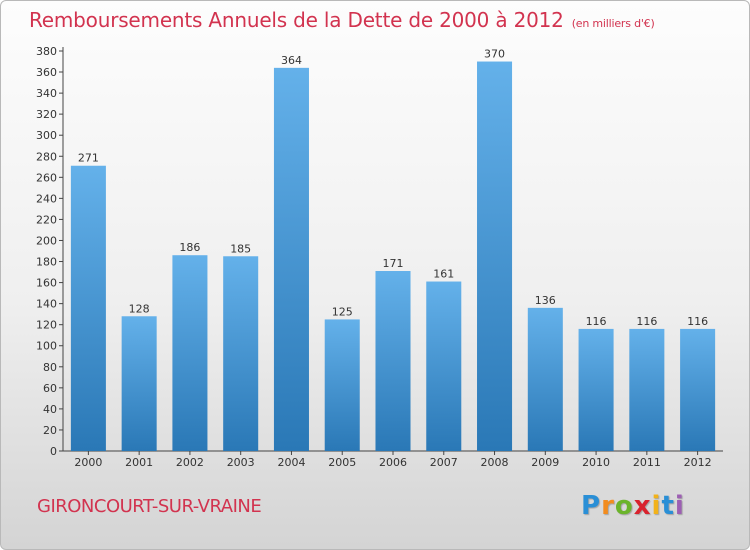 Image resolution: width=750 pixels, height=550 pixels. Describe the element at coordinates (46, 156) in the screenshot. I see `y-tick-label: 280` at that location.